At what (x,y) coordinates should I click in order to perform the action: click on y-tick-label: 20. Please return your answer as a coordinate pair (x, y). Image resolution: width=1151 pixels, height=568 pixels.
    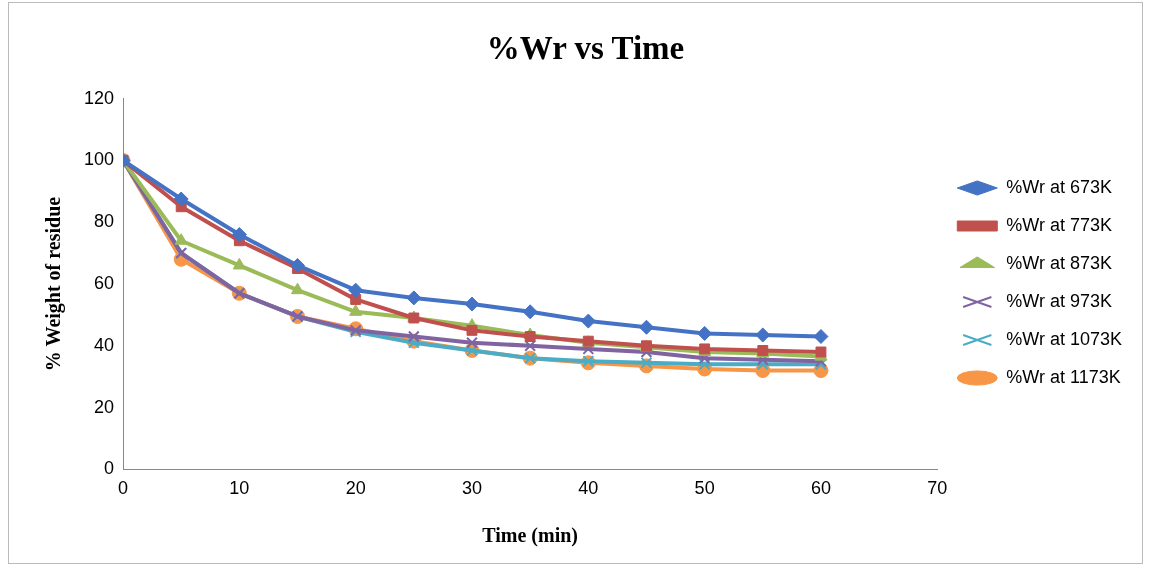
    Looking at the image, I should click on (104, 406).